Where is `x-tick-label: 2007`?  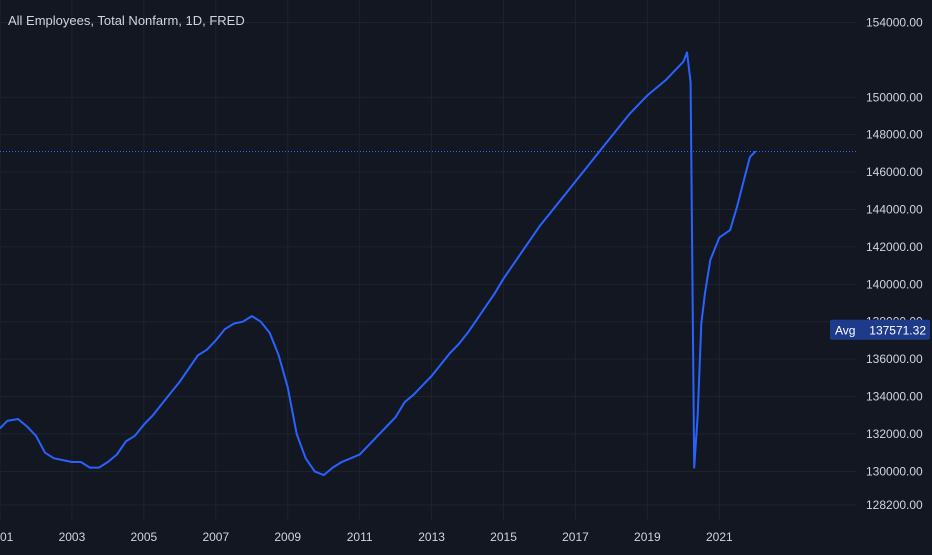
x-tick-label: 2007 is located at coordinates (215, 537).